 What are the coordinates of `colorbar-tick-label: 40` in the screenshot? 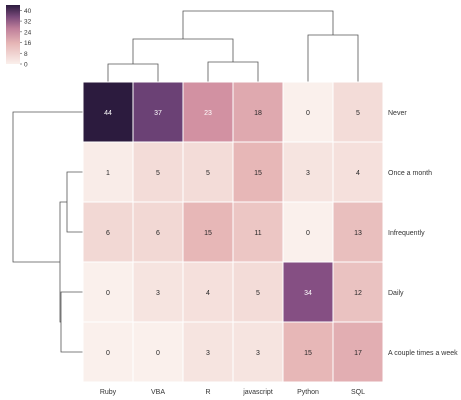 It's located at (28, 11).